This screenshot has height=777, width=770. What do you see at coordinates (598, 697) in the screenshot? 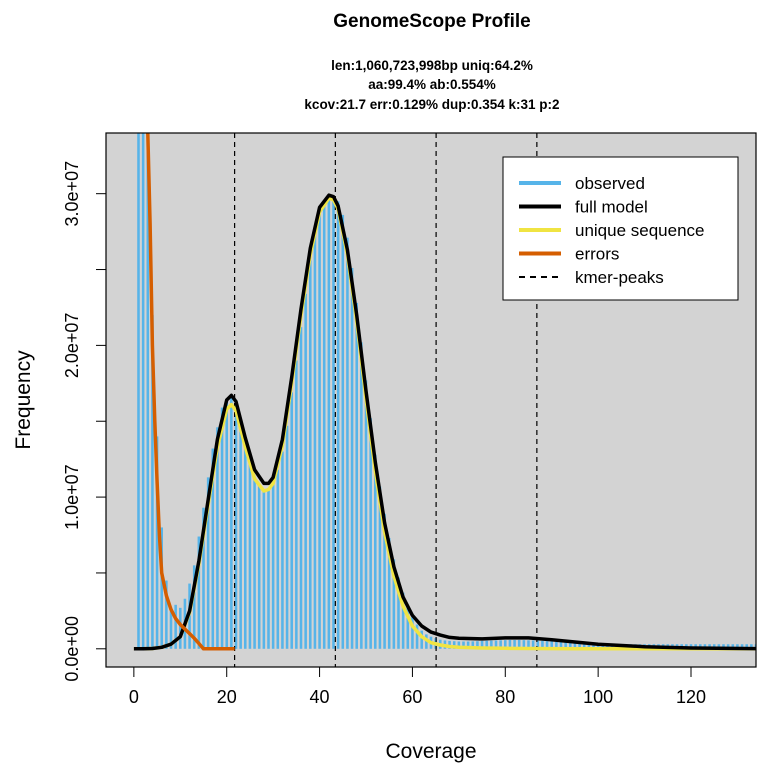
I see `x-tick-label: 100` at bounding box center [598, 697].